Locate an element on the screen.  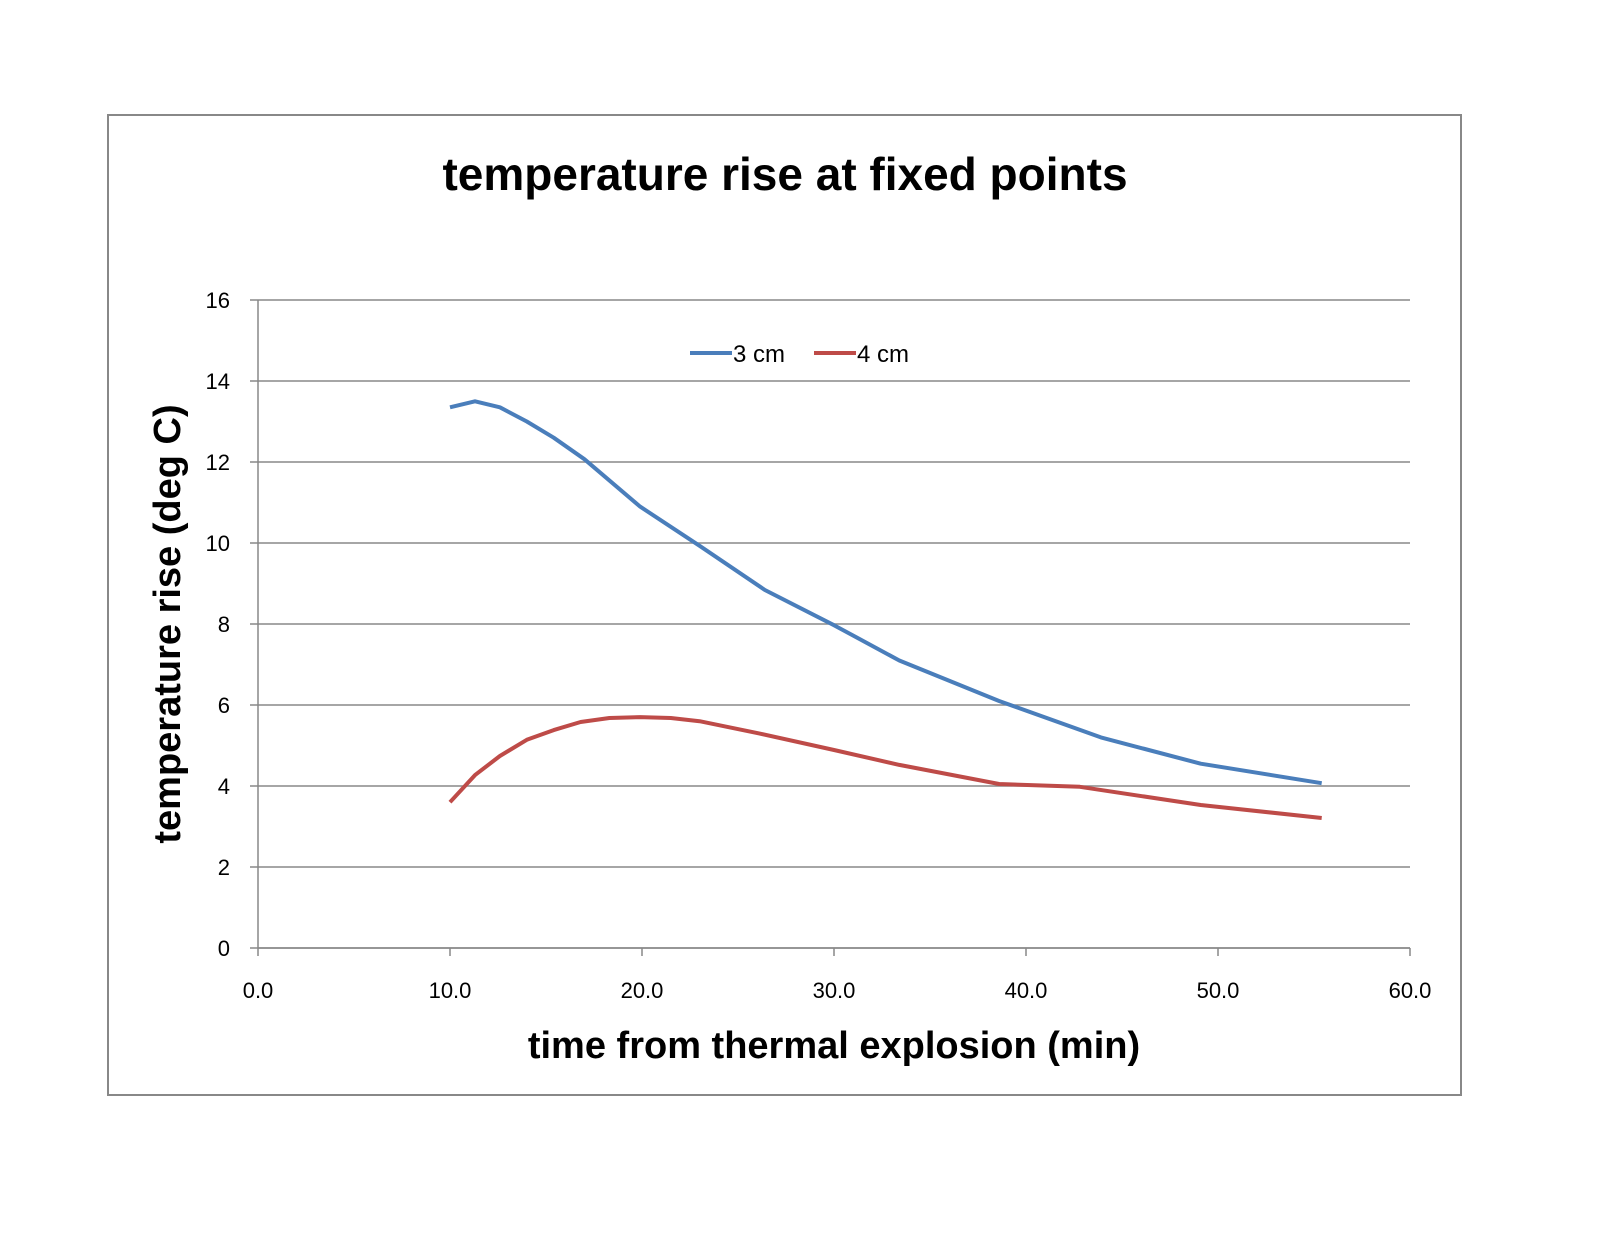
x-tick-label: 30.0 is located at coordinates (834, 990).